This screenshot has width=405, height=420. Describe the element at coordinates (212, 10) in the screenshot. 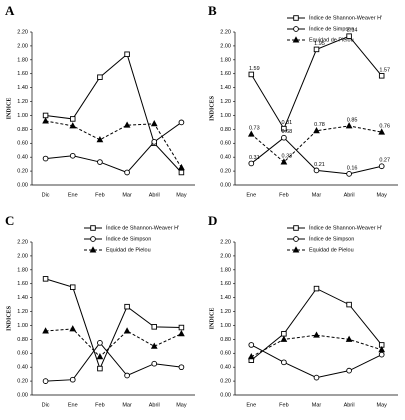

I see `panel-letter: B` at that location.